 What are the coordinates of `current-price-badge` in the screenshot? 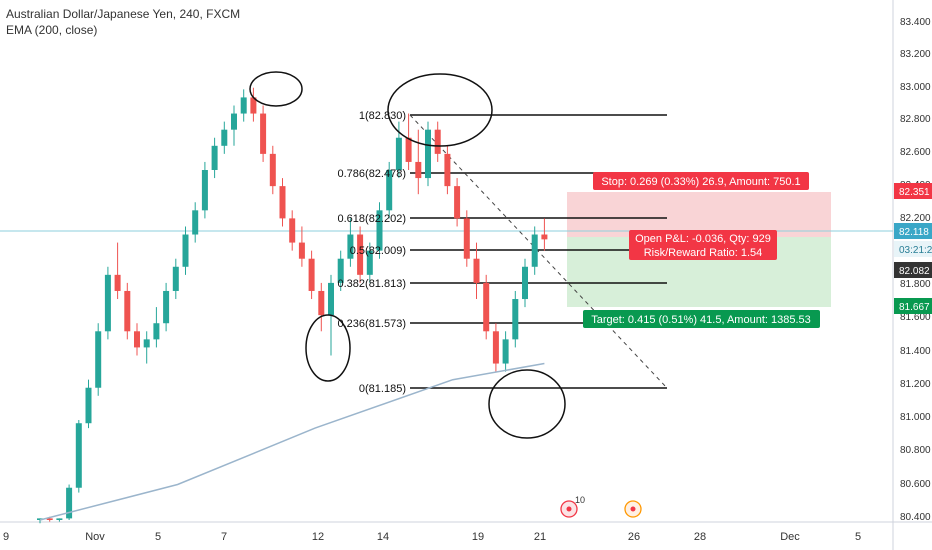 It's located at (913, 231).